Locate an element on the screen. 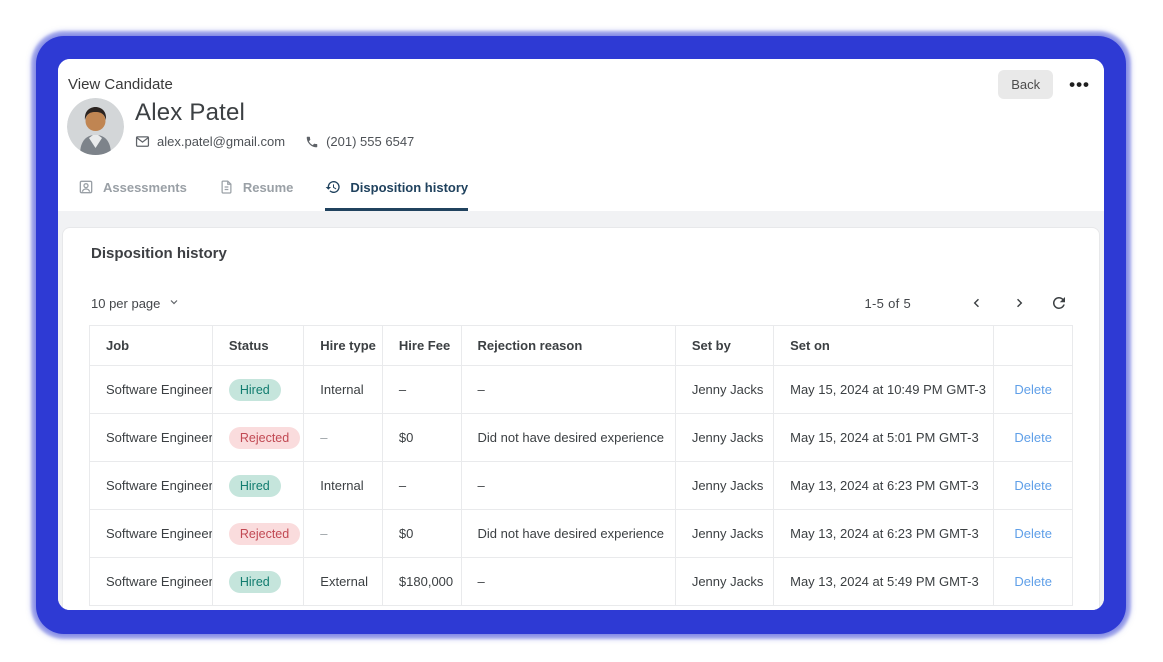  col-rejection-reason: Rejection reason is located at coordinates (568, 345).